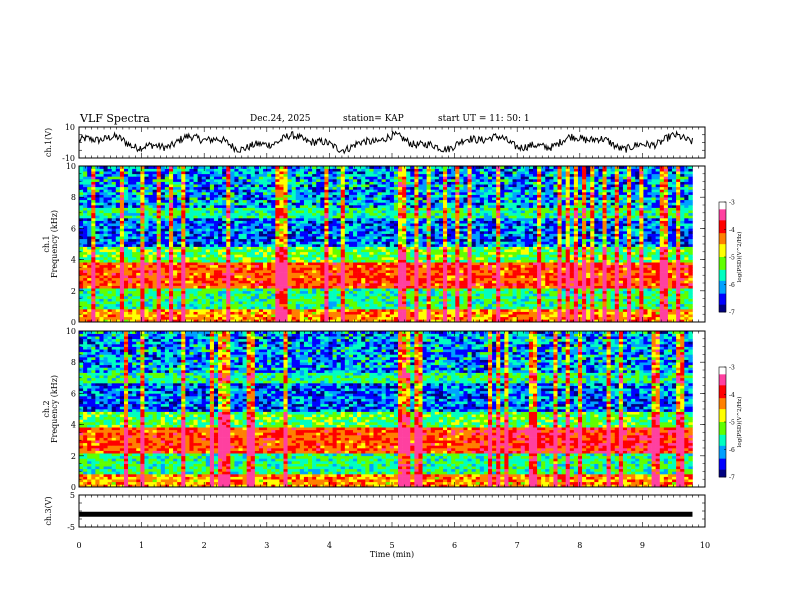  I want to click on date-label: Dec.24, 2025, so click(280, 119).